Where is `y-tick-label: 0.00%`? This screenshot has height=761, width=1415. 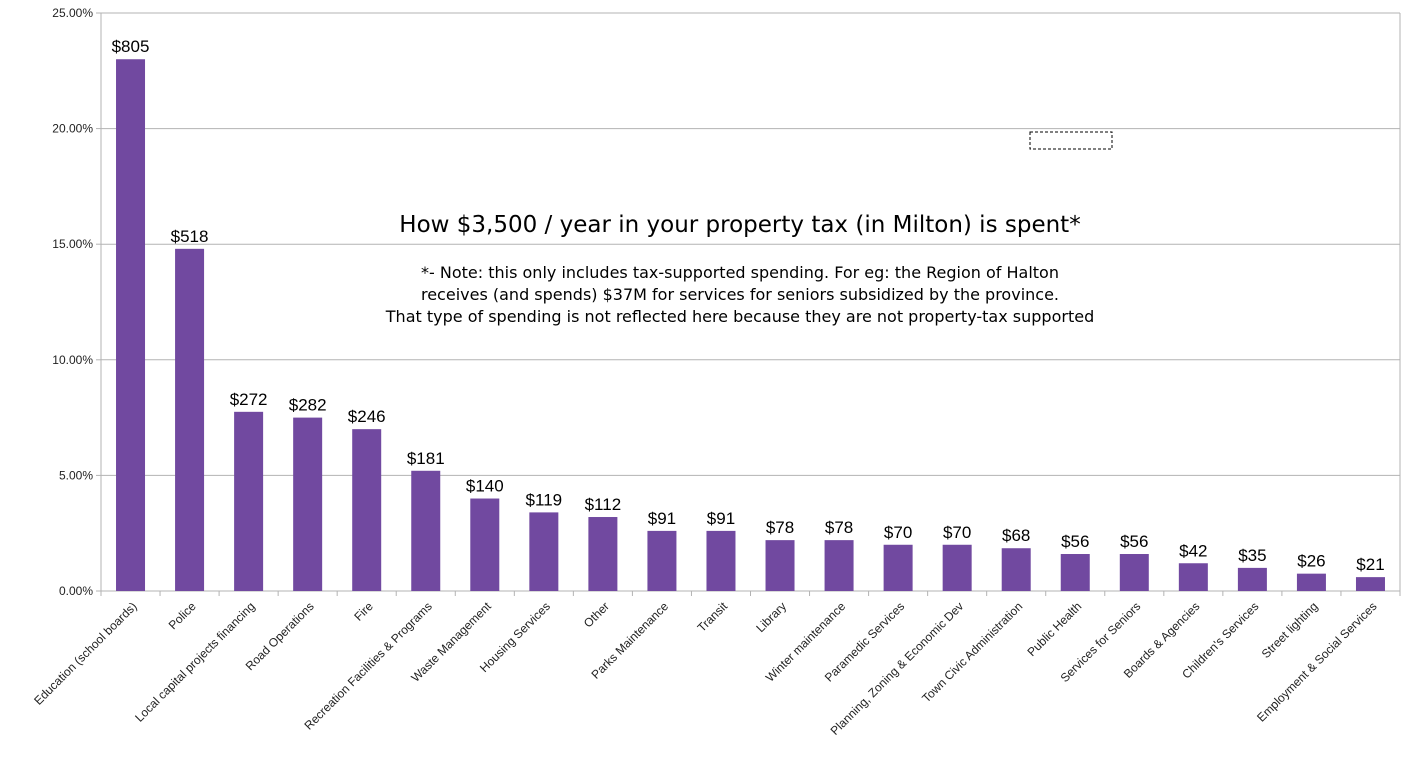 y-tick-label: 0.00% is located at coordinates (76, 591).